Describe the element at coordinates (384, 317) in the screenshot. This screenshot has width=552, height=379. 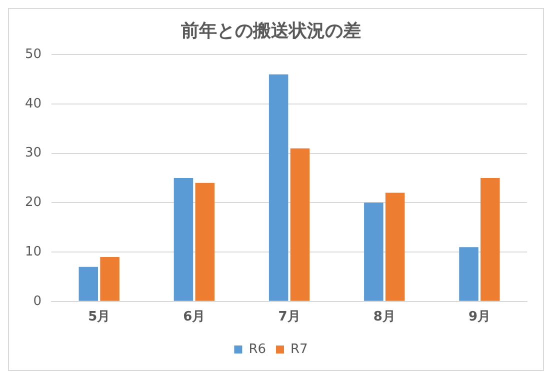
I see `x-tick-label: 8月` at that location.